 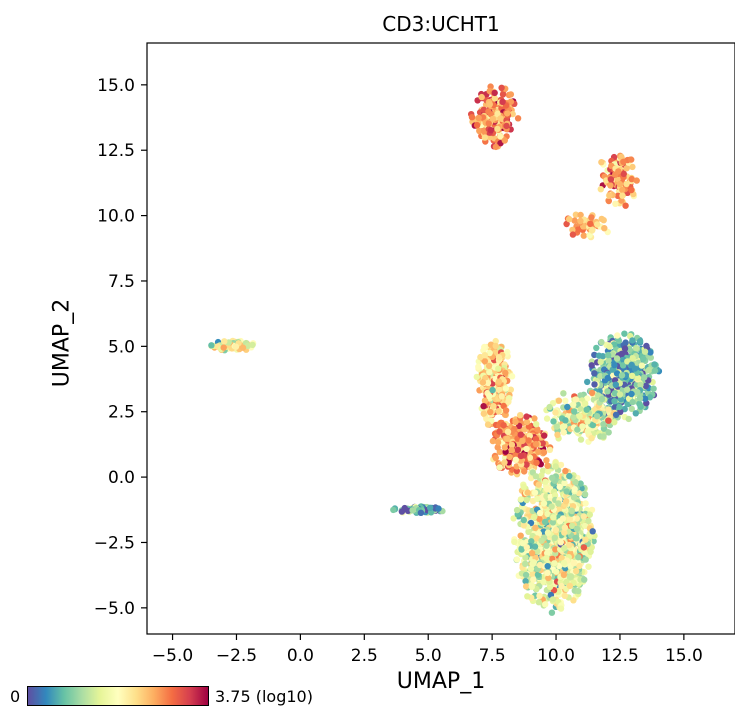 I want to click on y-tick-label: 12.5, so click(x=116, y=151).